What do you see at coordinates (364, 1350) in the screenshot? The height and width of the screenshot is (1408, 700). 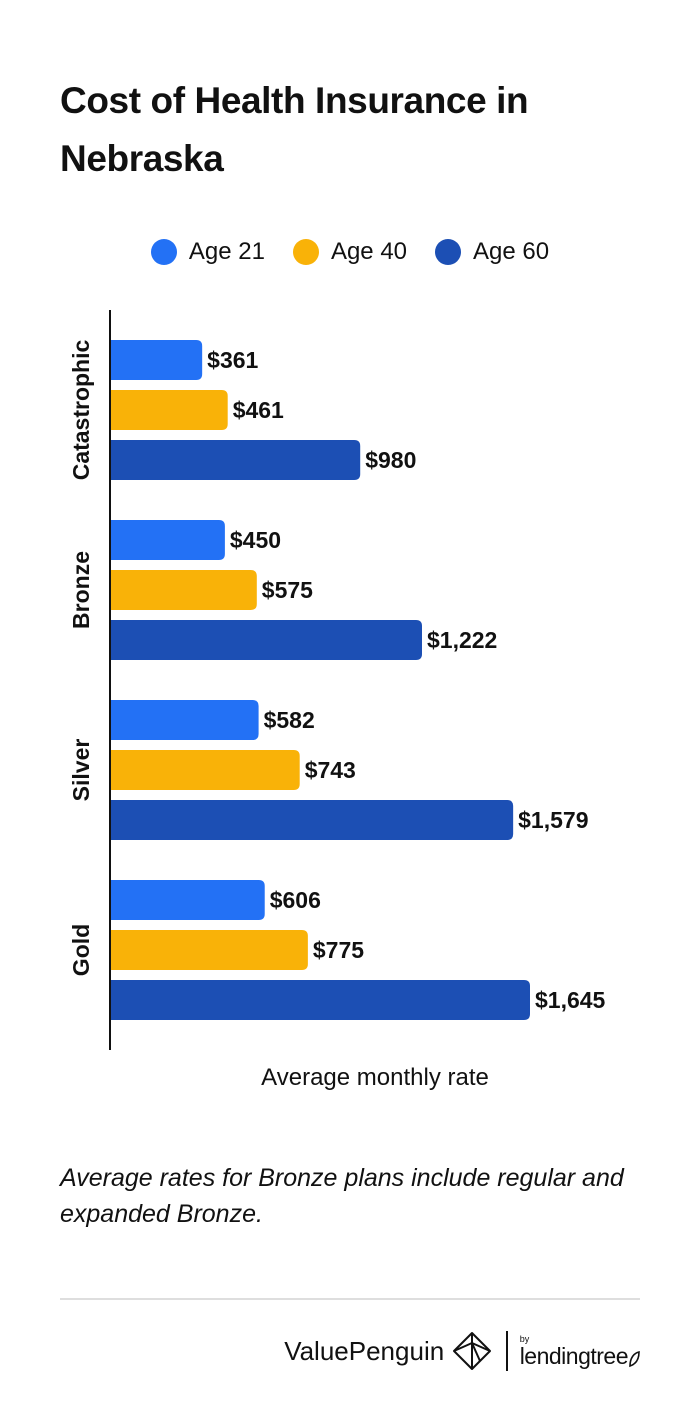 I see `brand-name: ValuePenguin` at bounding box center [364, 1350].